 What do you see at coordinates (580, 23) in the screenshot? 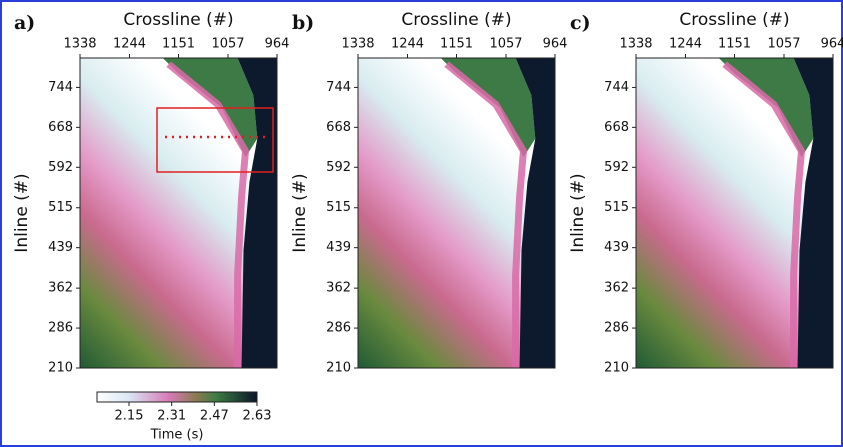
I see `panel-label: c)` at bounding box center [580, 23].